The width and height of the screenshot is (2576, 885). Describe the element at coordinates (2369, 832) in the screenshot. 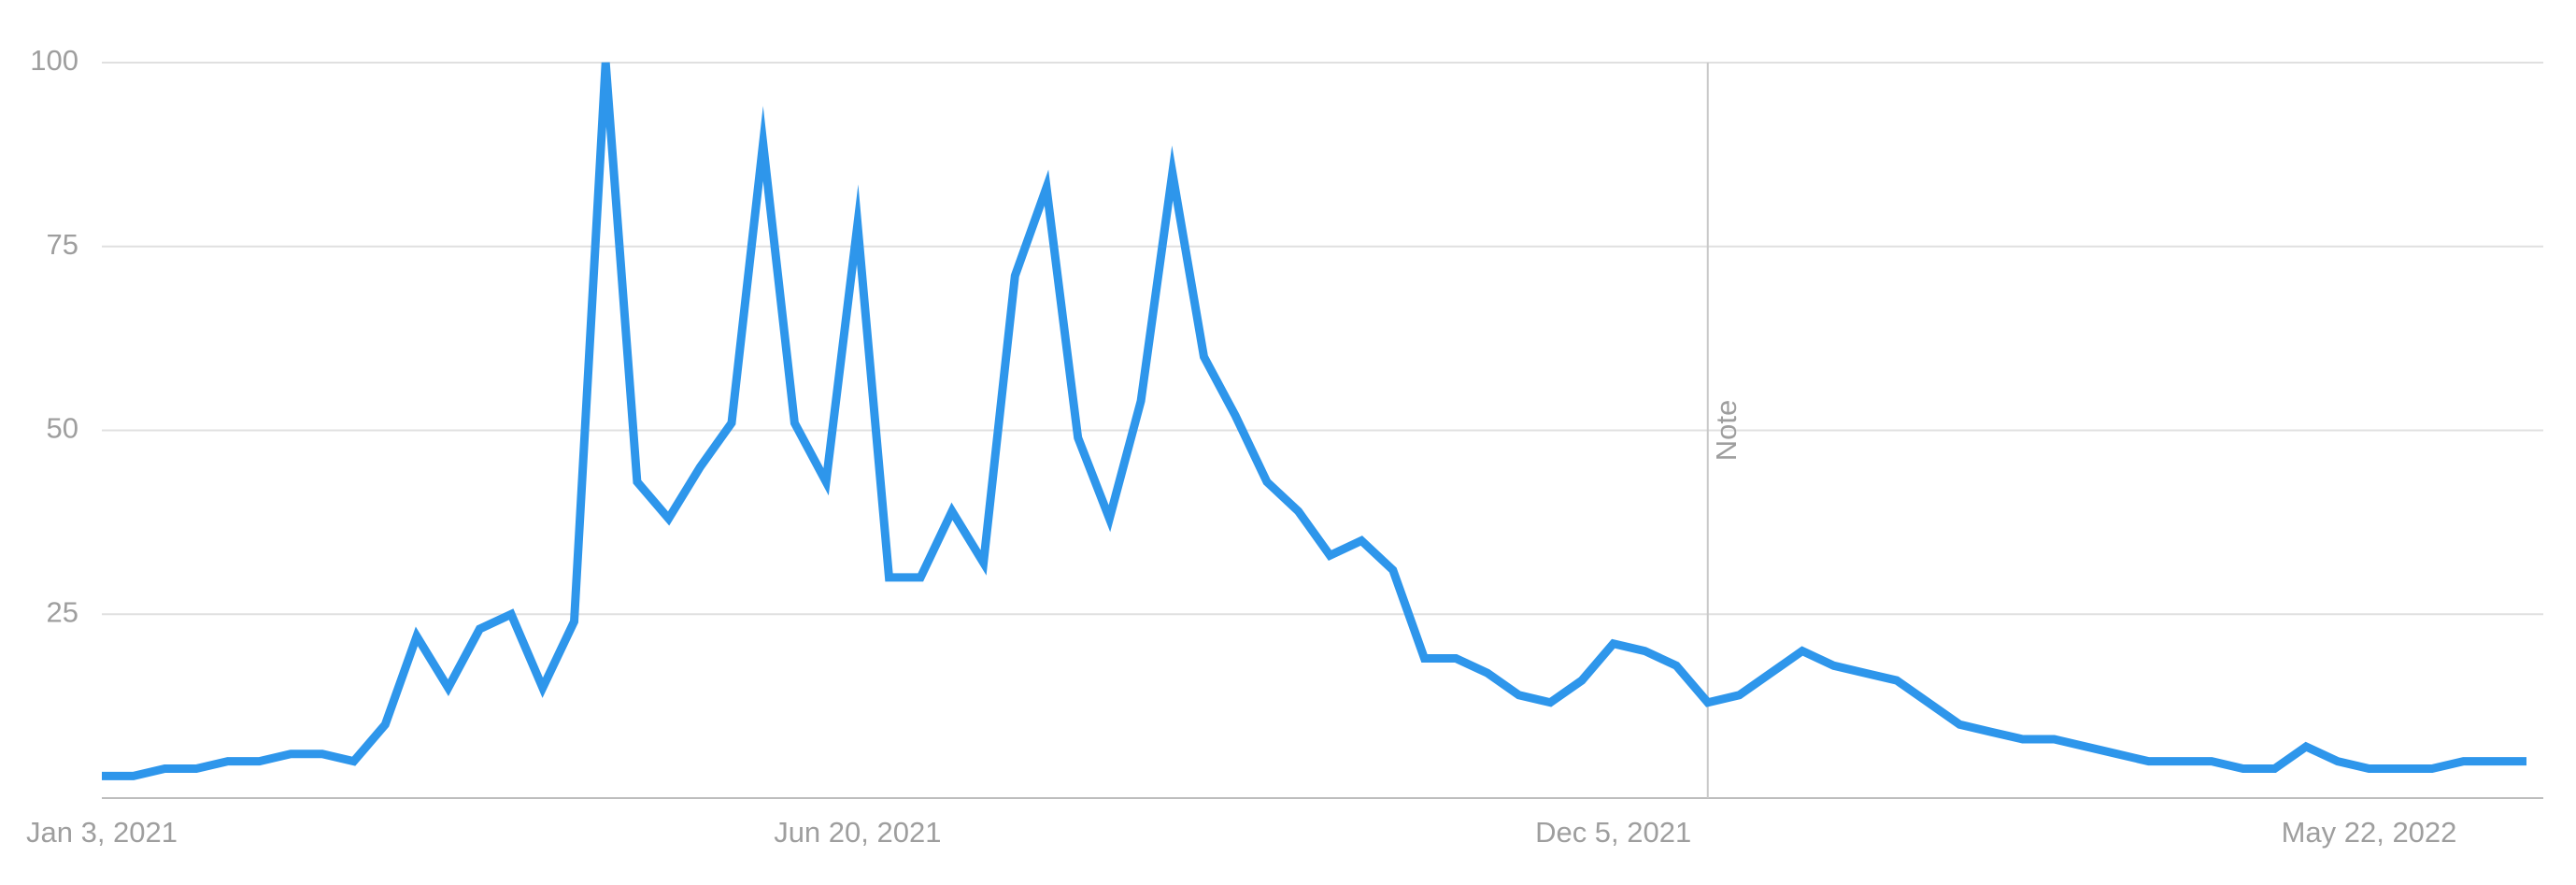

I see `x-tick-label: May 22, 2022` at that location.